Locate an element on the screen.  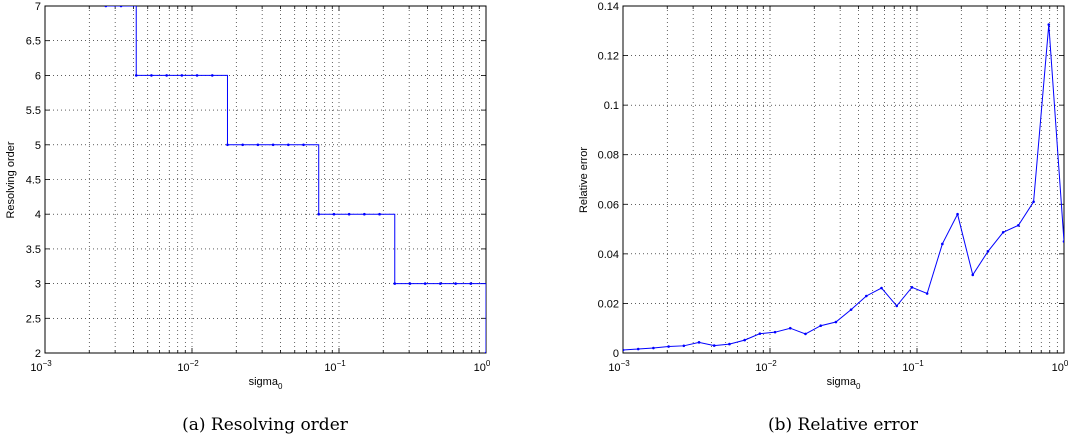
figure-caption: (b) Relative error is located at coordinates (843, 425).